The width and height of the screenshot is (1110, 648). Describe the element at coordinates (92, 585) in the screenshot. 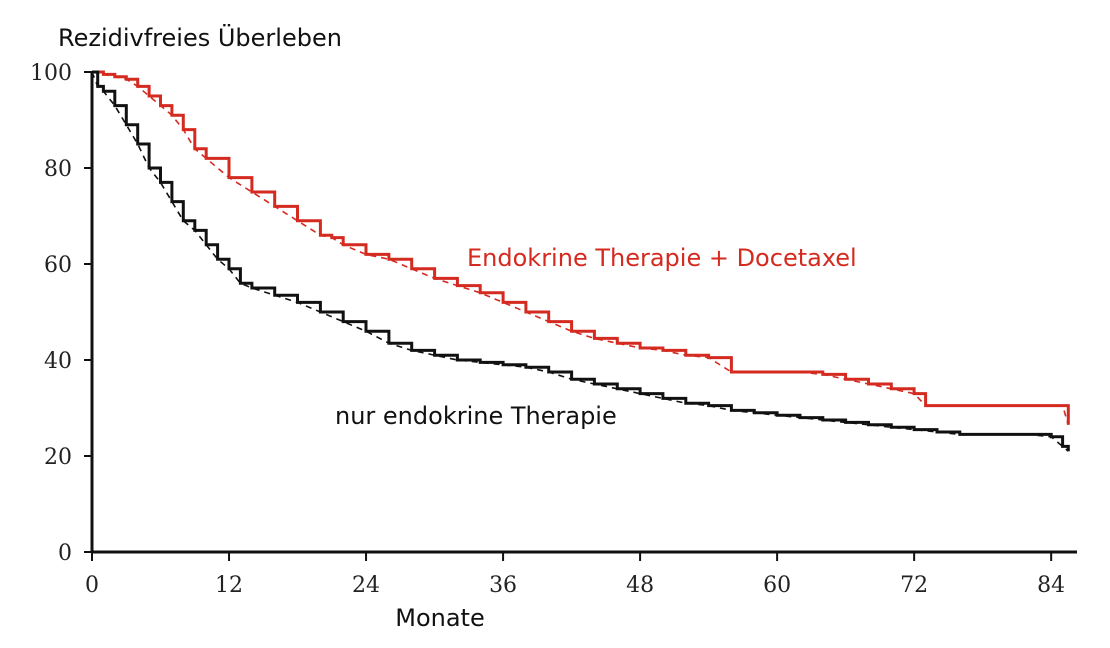

I see `x-tick-label: 0` at that location.